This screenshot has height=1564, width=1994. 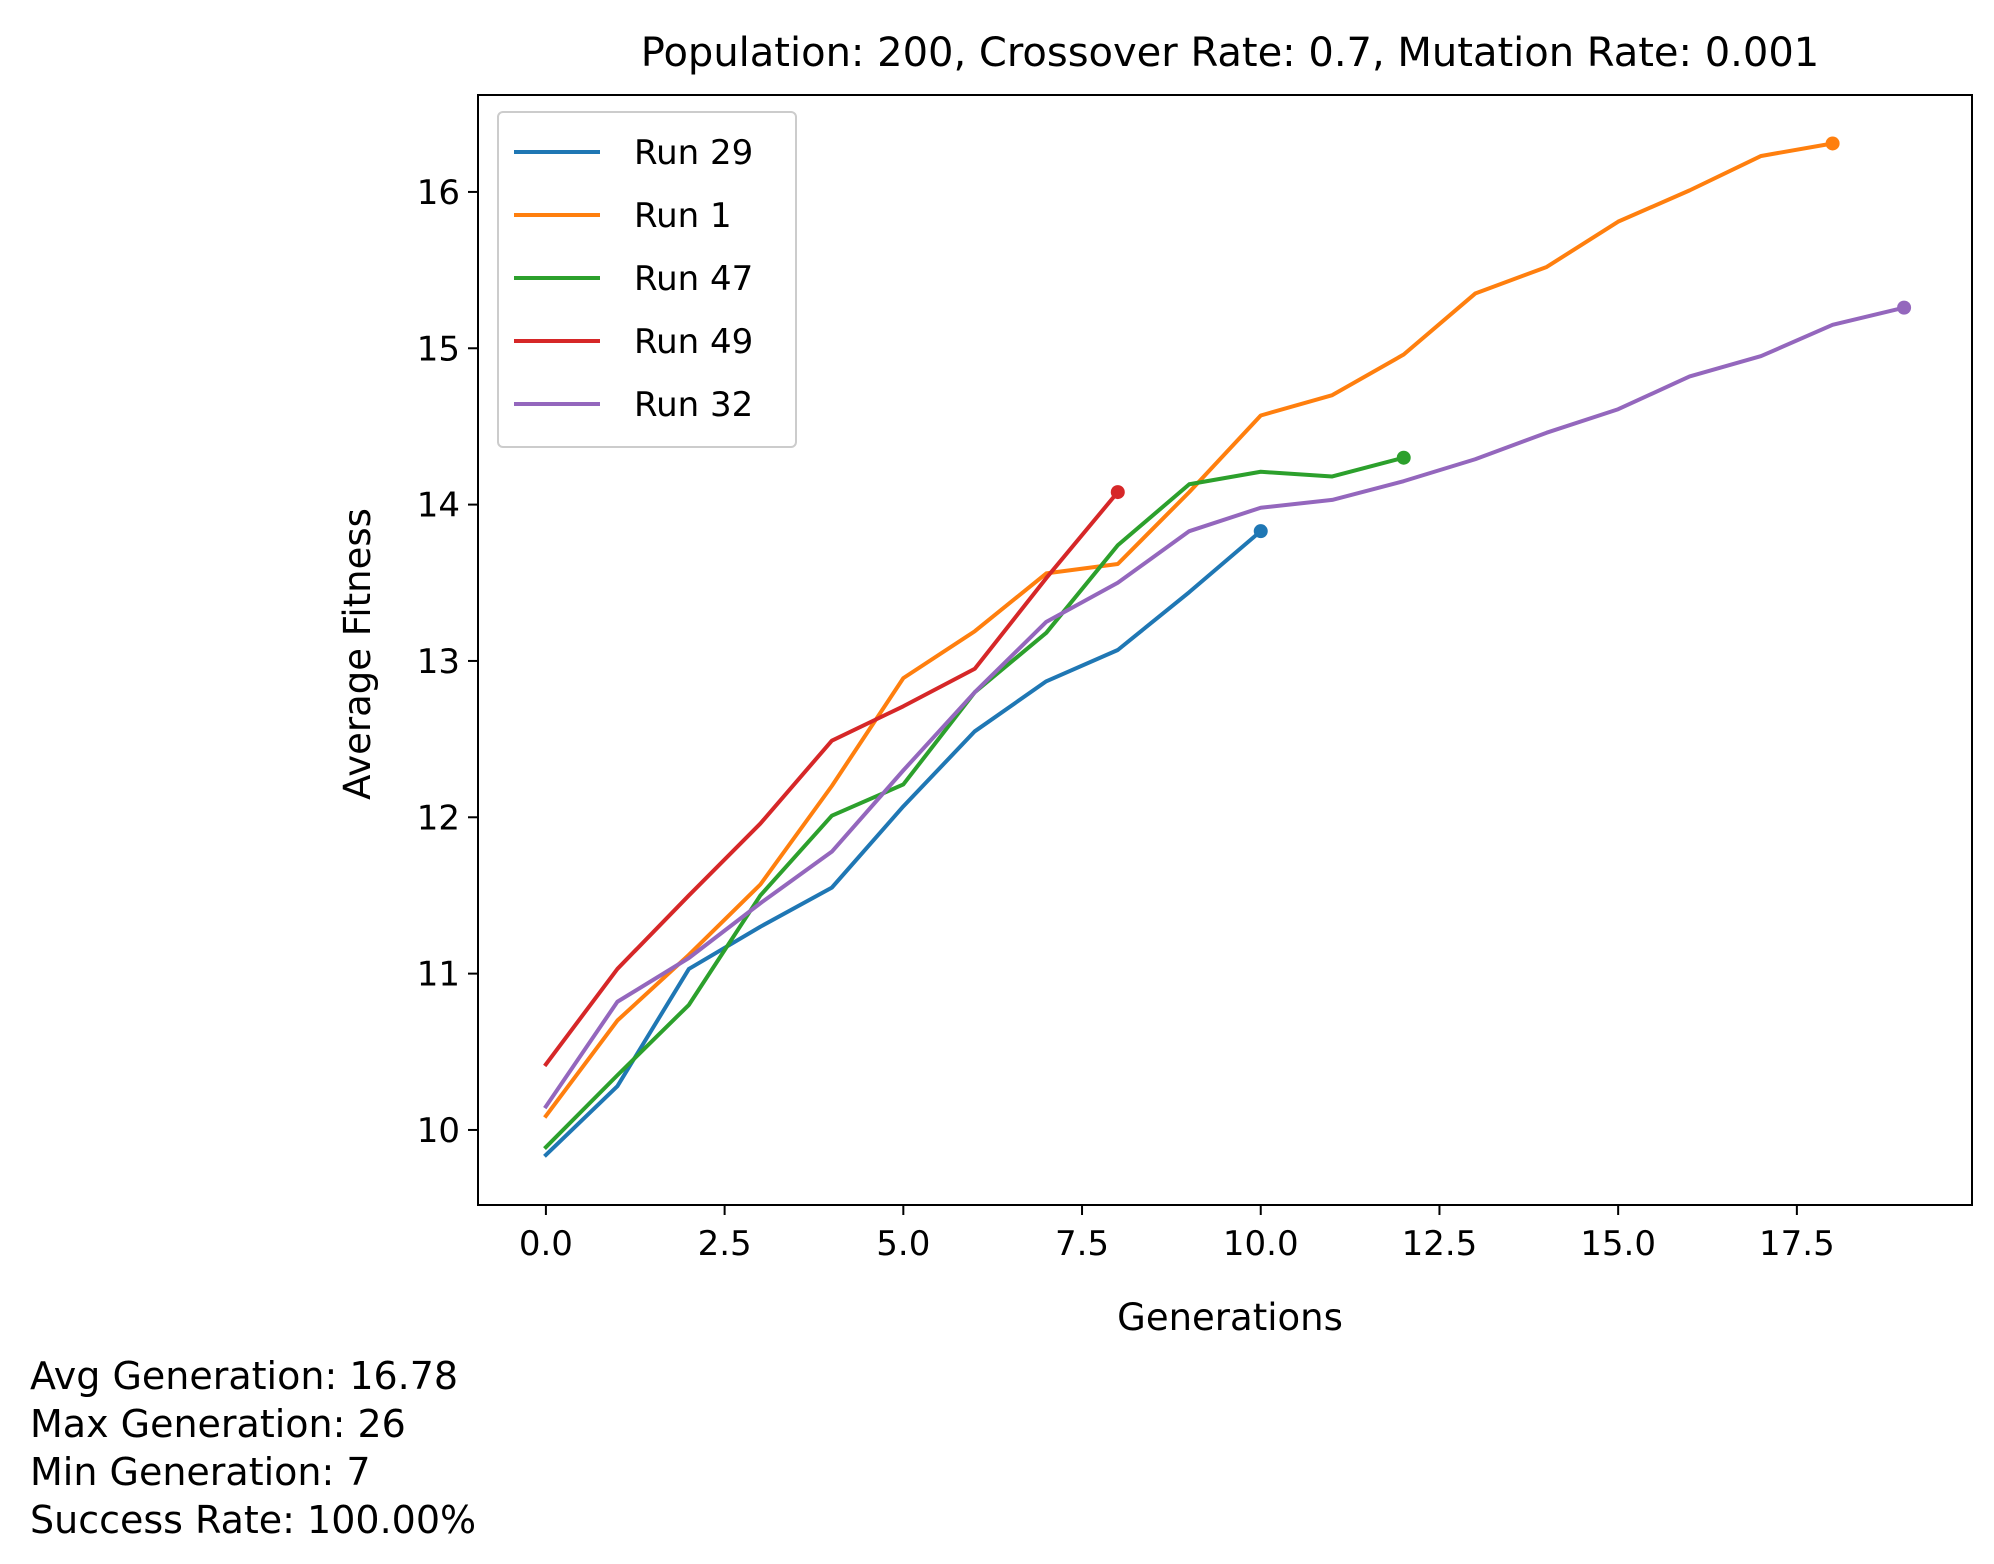 What do you see at coordinates (438, 193) in the screenshot?
I see `y-tick-label: 16` at bounding box center [438, 193].